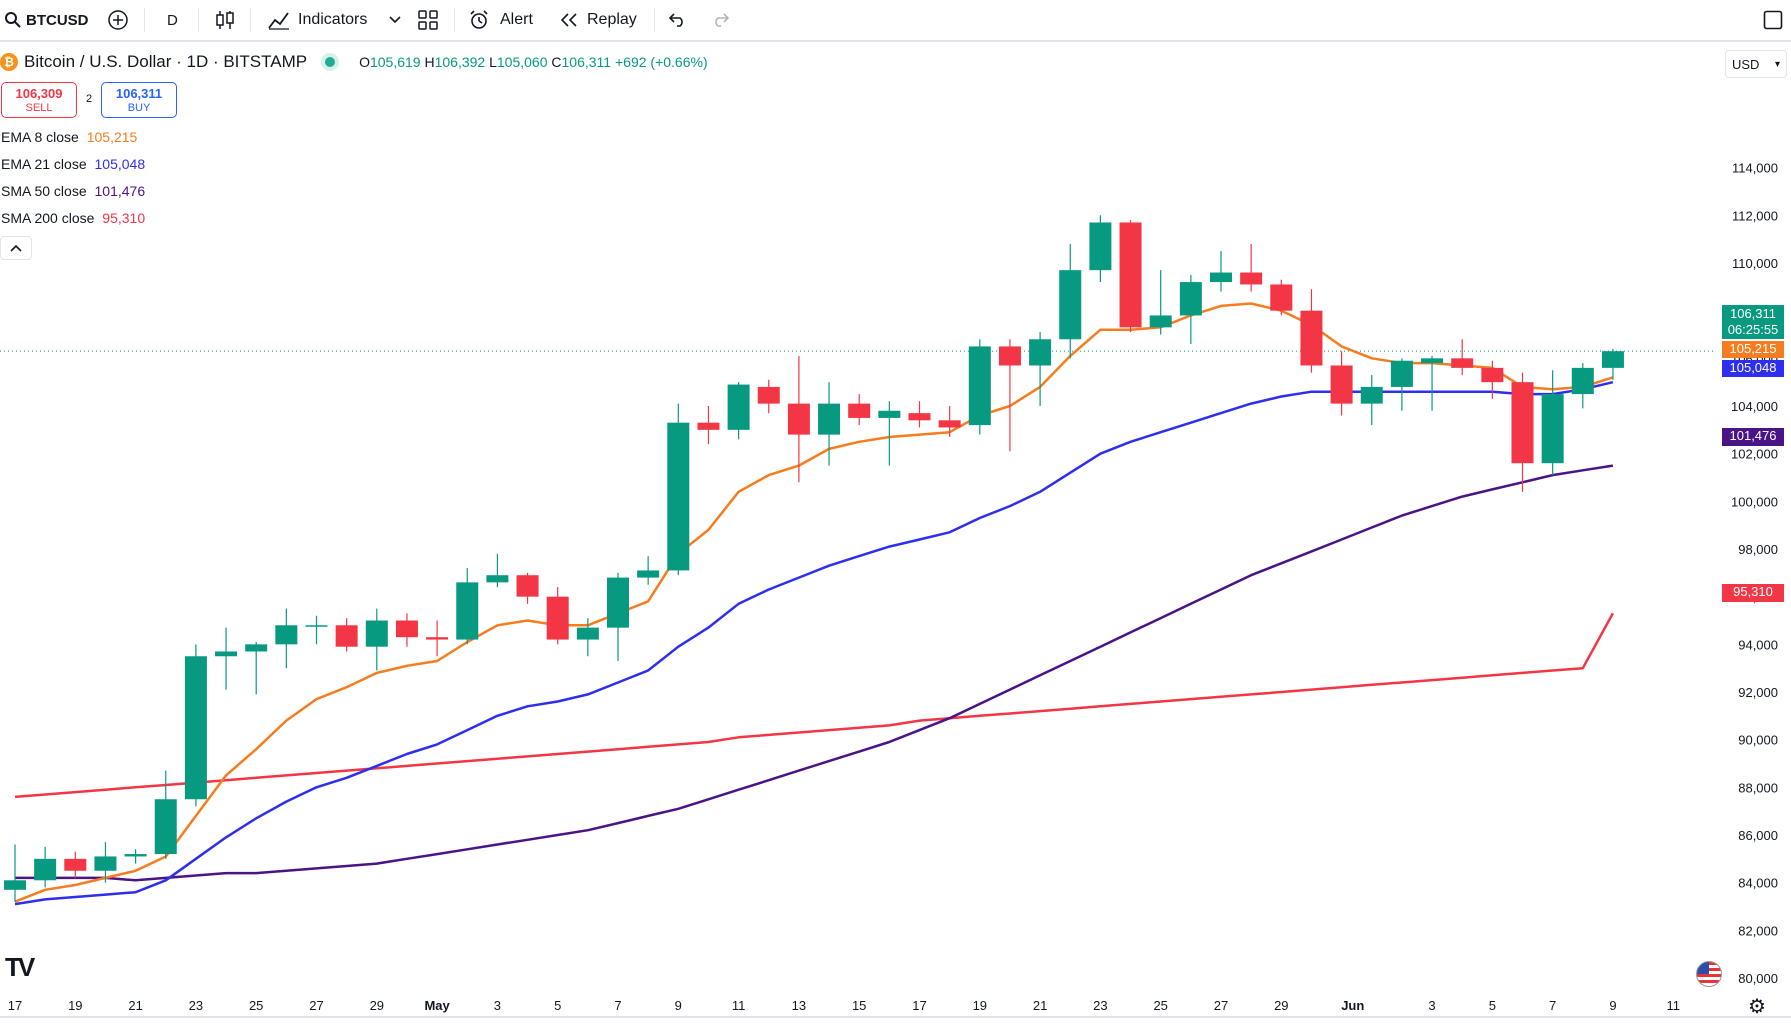  Describe the element at coordinates (39, 100) in the screenshot. I see `sell-button: 106,309 SELL` at that location.